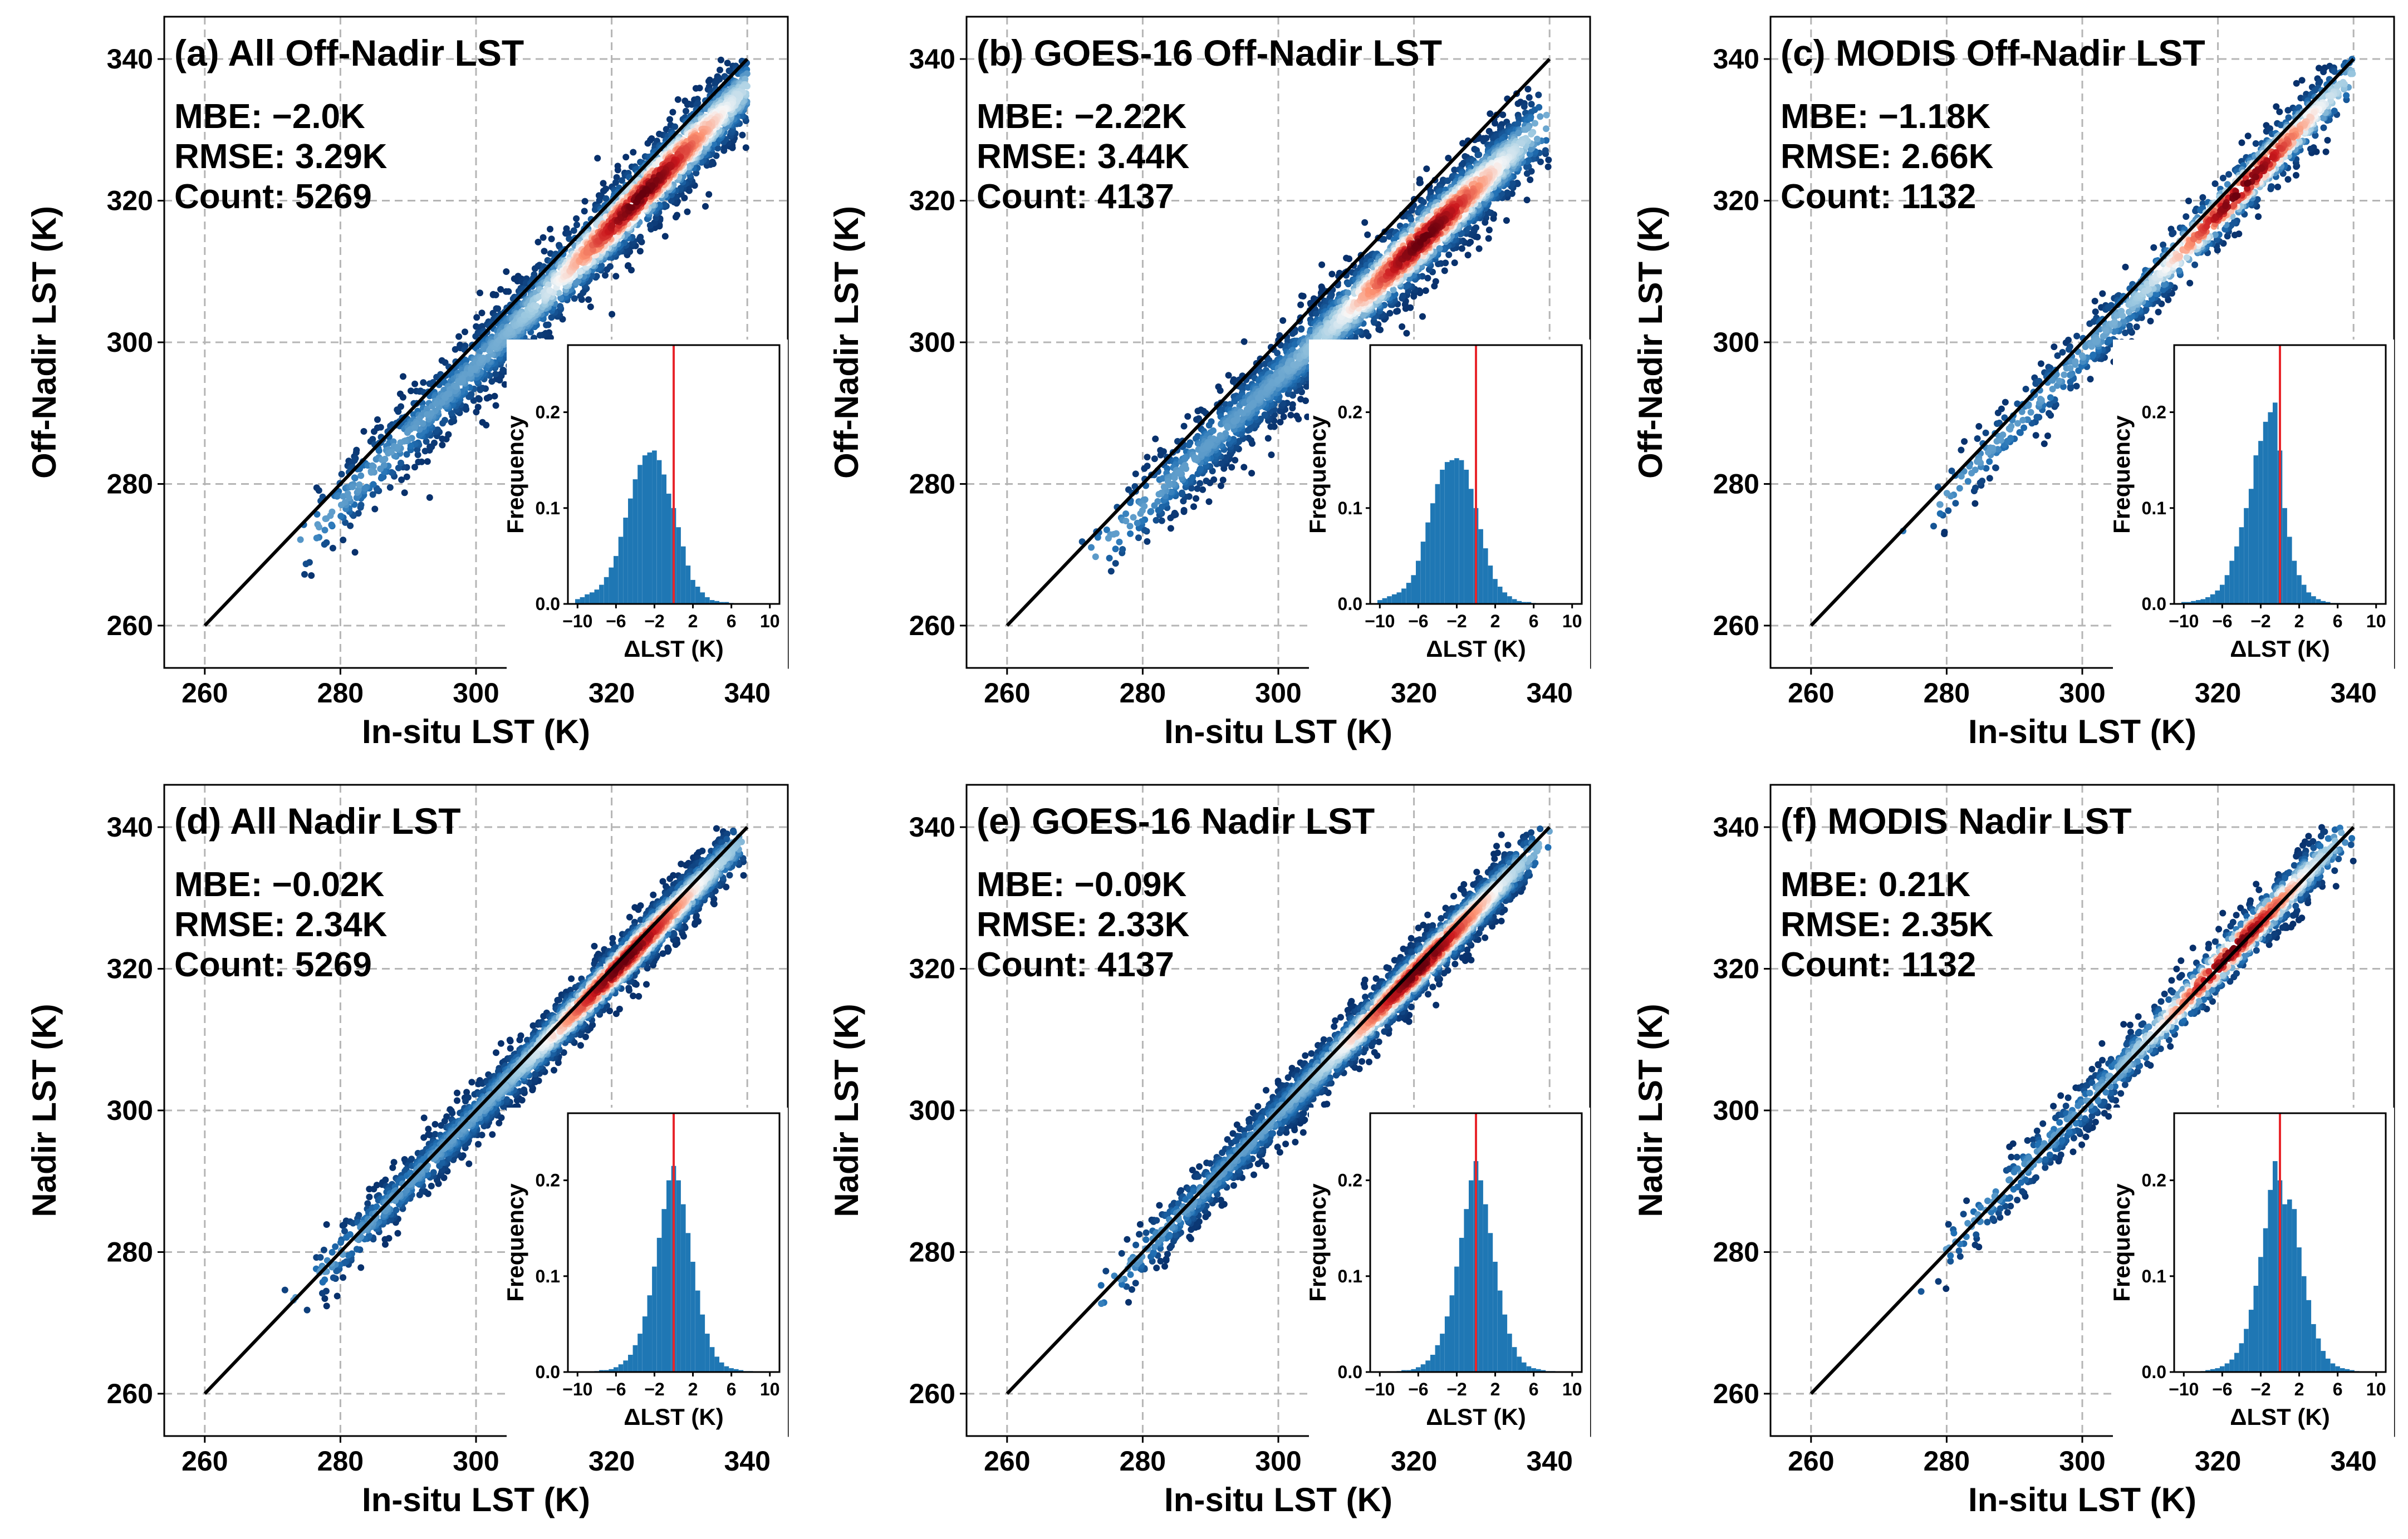  I want to click on inset-x-tick-label: −6, so click(616, 621).